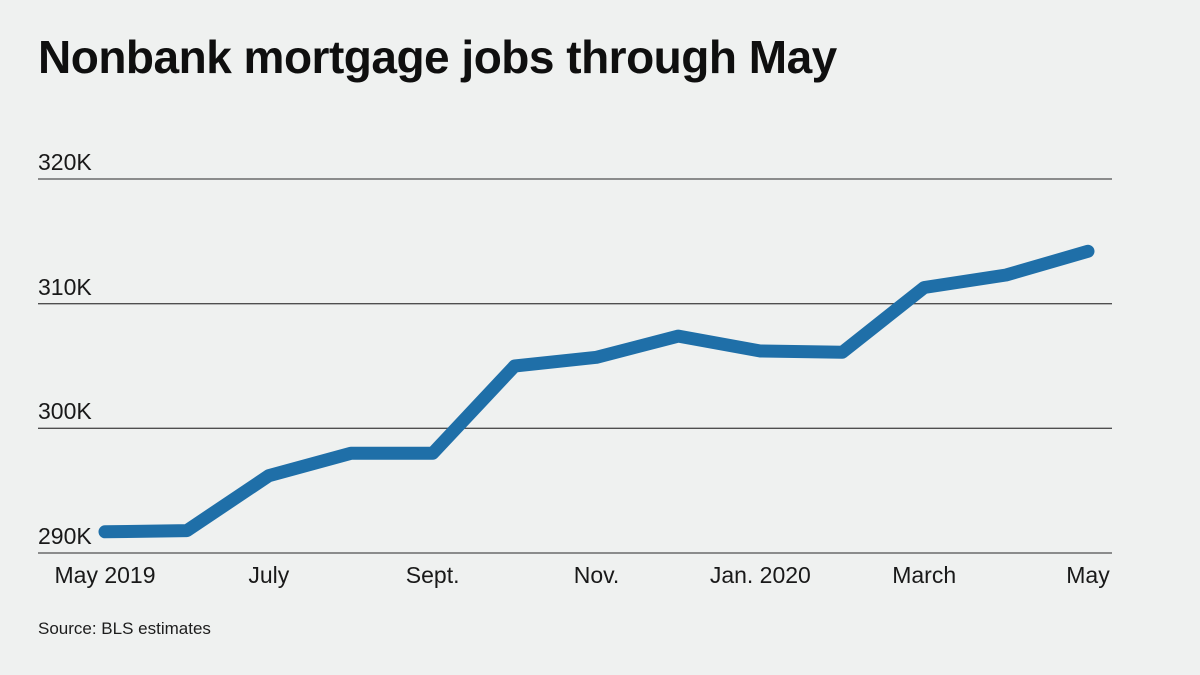 The width and height of the screenshot is (1200, 675). Describe the element at coordinates (924, 575) in the screenshot. I see `x-axis-tick-march: March` at that location.